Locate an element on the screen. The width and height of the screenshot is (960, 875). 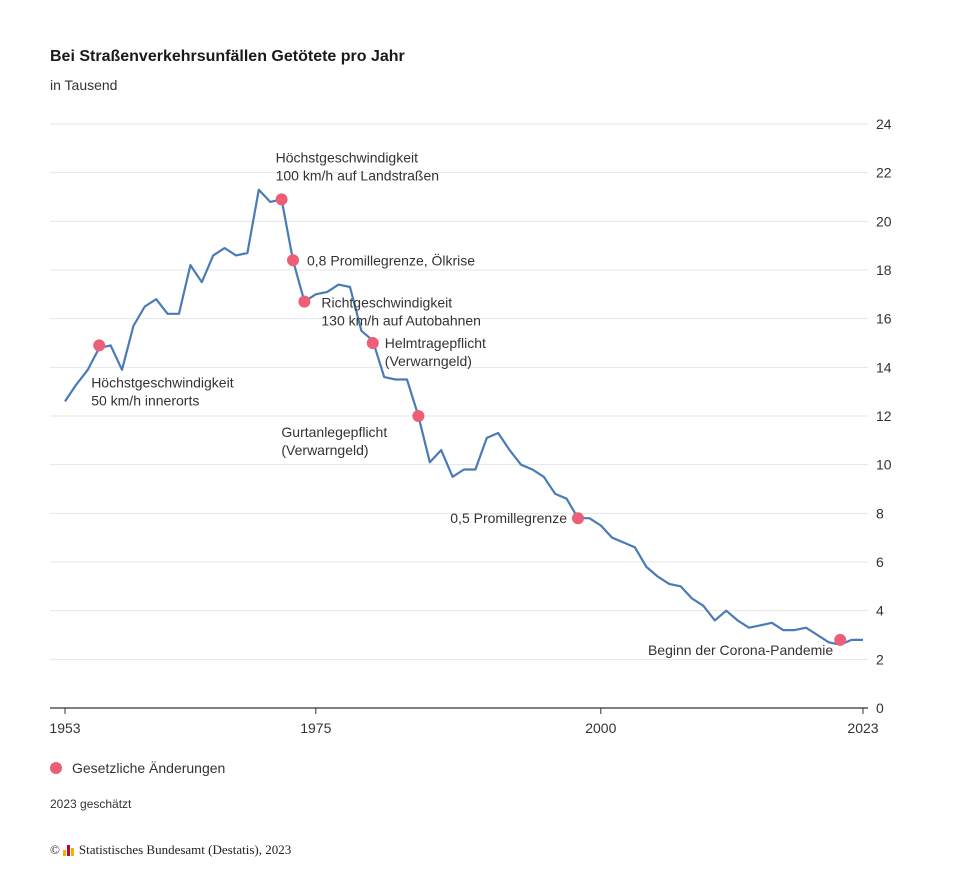
y-tick-label: 6 is located at coordinates (880, 562).